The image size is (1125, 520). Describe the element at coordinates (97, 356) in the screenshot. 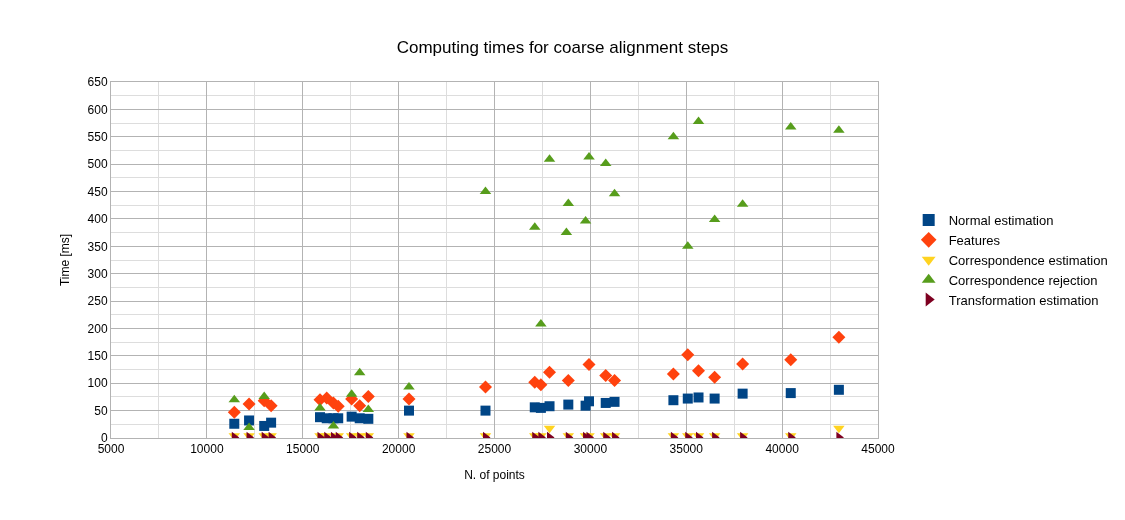

I see `y-tick-label: 150` at that location.